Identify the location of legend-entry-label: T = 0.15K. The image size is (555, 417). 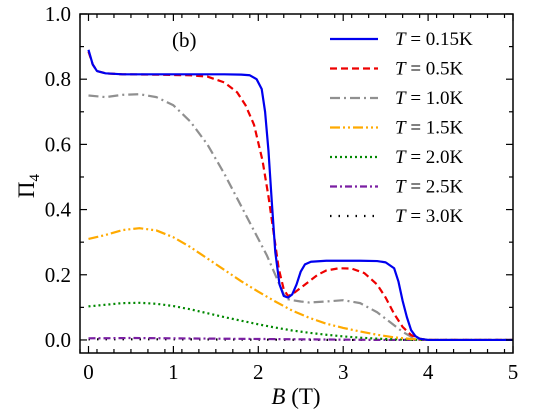
(434, 39).